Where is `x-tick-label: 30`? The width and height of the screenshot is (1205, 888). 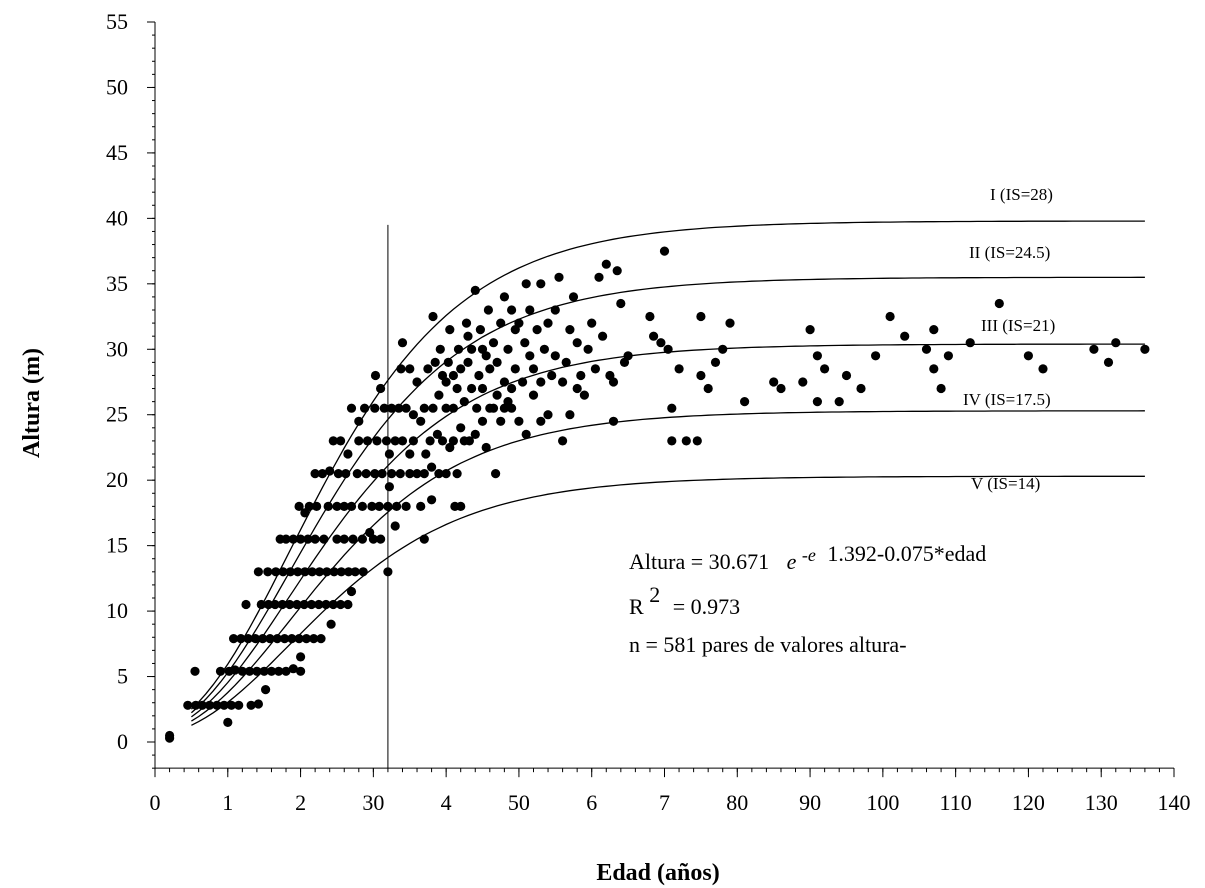 x-tick-label: 30 is located at coordinates (373, 802).